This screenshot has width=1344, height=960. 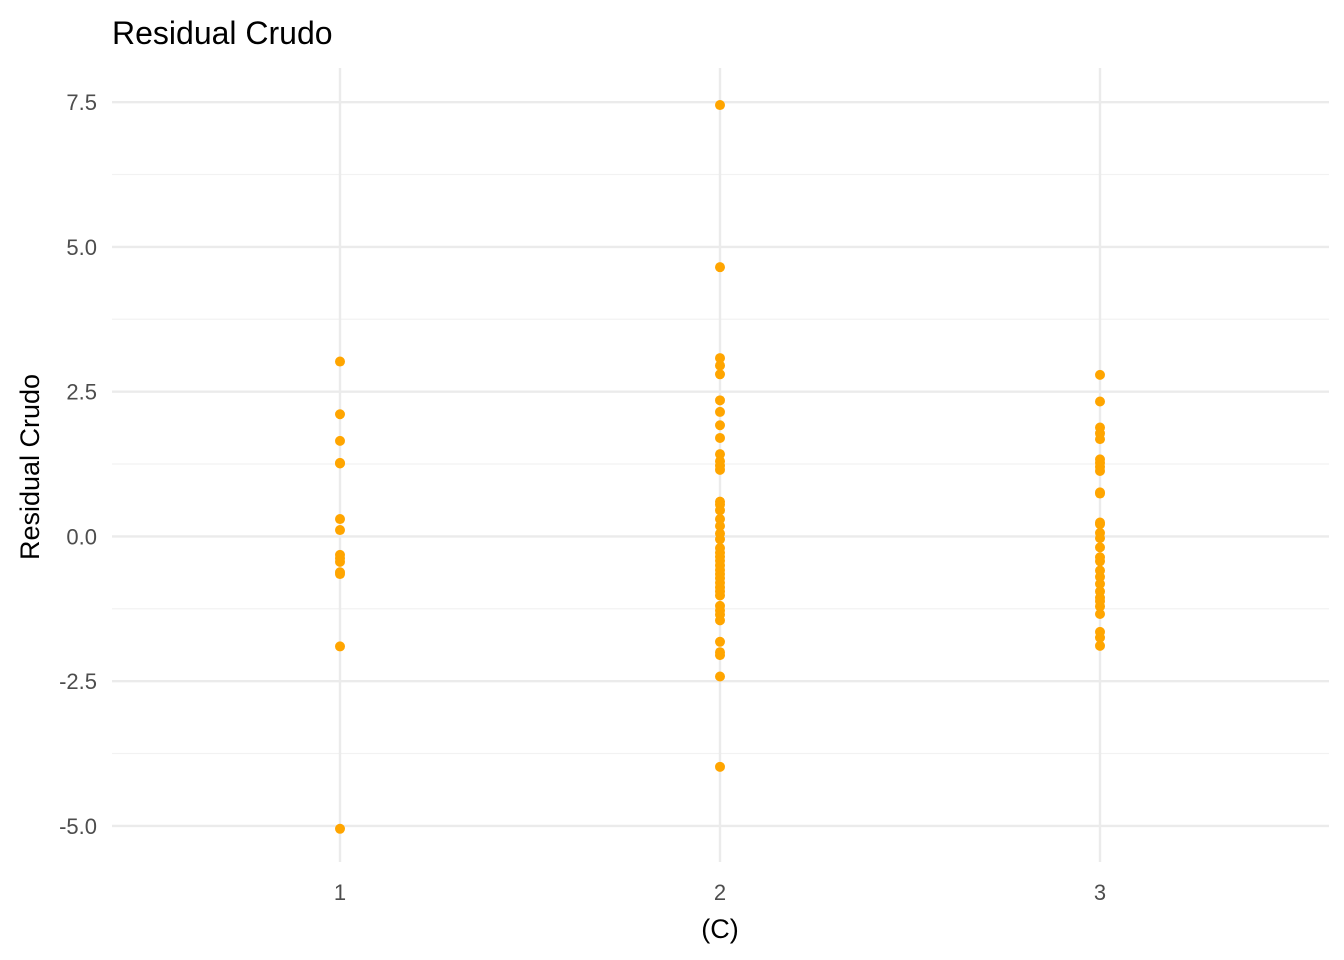 I want to click on y-axis-tick-labels: -5.0 -2.5 0.0 2.5 5.0 7.5, so click(x=78, y=464).